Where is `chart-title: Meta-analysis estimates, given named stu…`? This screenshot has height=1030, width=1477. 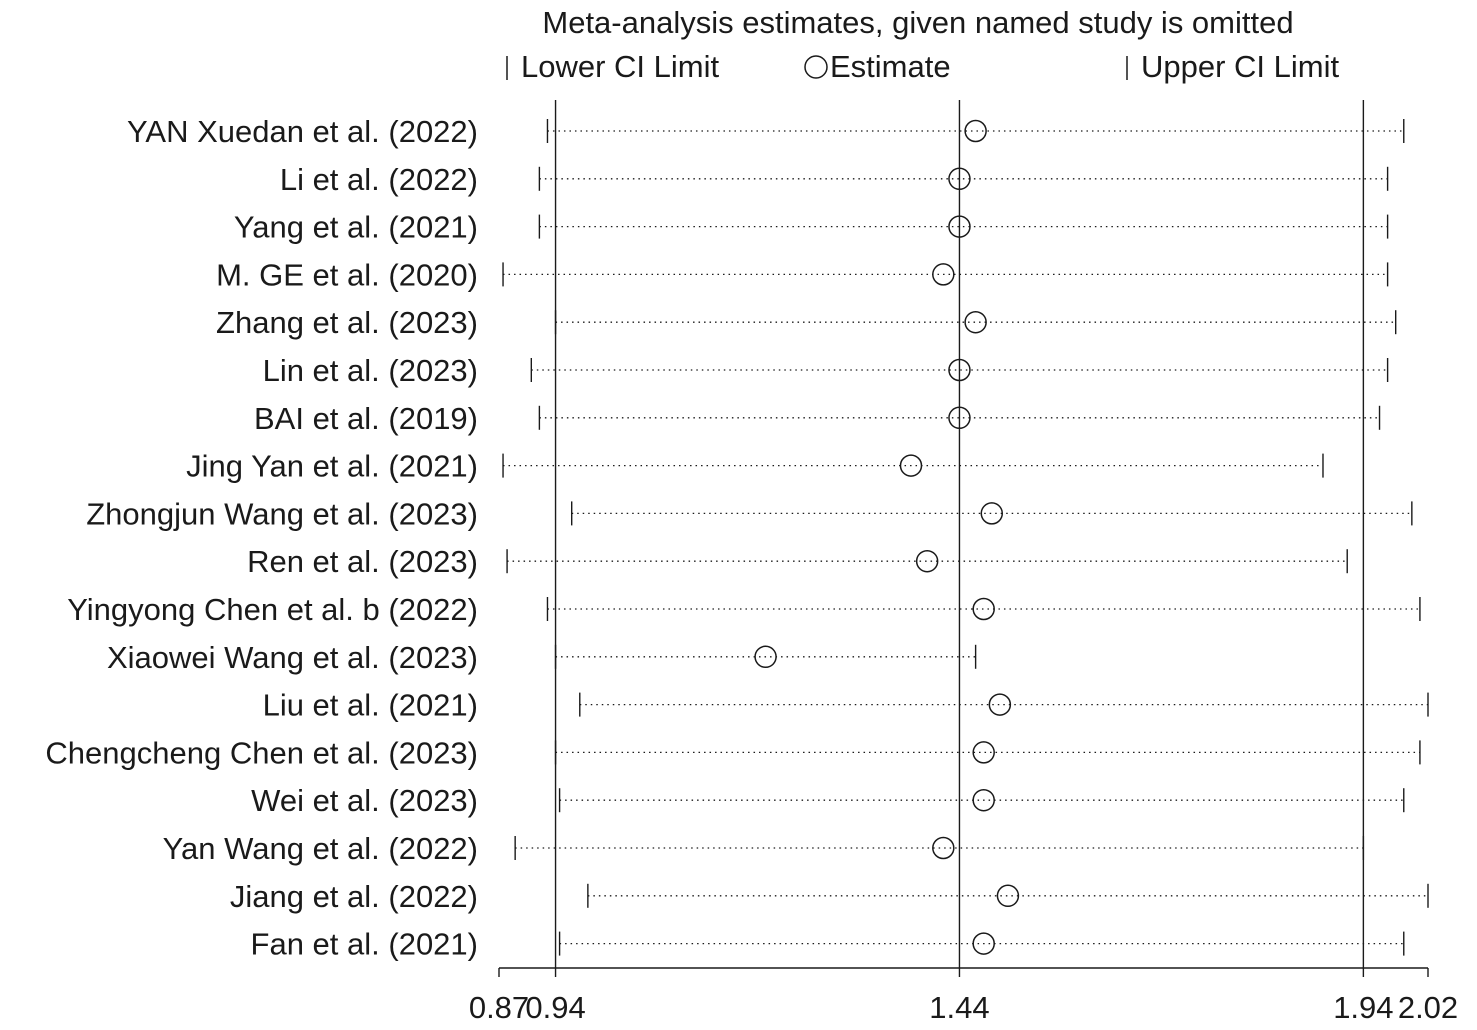
chart-title: Meta-analysis estimates, given named stu… is located at coordinates (917, 22).